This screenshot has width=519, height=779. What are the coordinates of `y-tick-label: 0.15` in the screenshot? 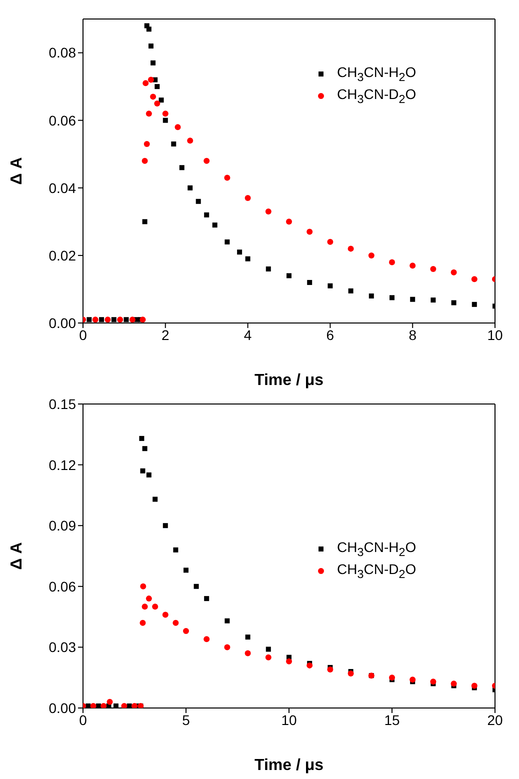 It's located at (62, 404).